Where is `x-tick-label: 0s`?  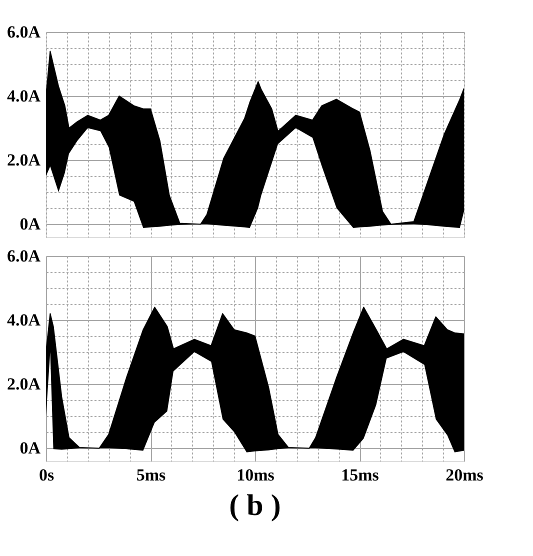
x-tick-label: 0s is located at coordinates (46, 475).